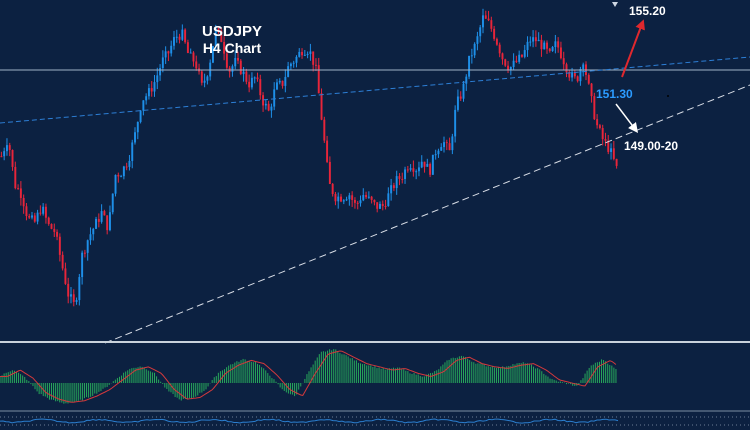 This screenshot has width=750, height=430. What do you see at coordinates (615, 4) in the screenshot?
I see `top-marker-icon` at bounding box center [615, 4].